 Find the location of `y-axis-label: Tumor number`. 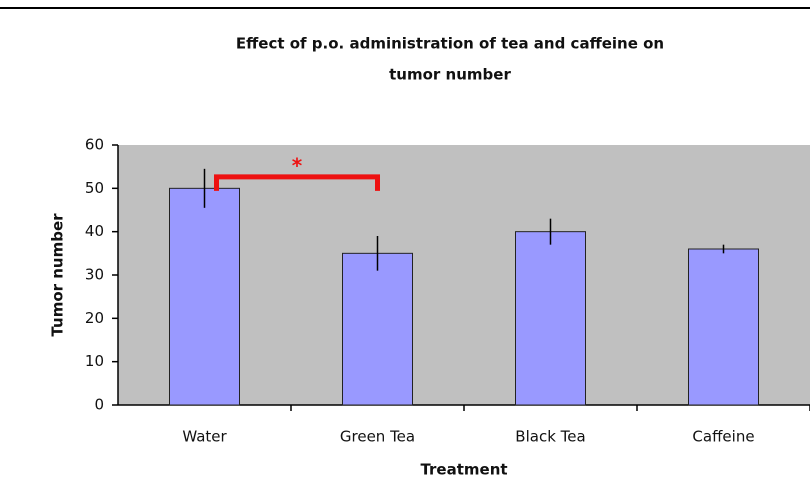

y-axis-label: Tumor number is located at coordinates (58, 275).